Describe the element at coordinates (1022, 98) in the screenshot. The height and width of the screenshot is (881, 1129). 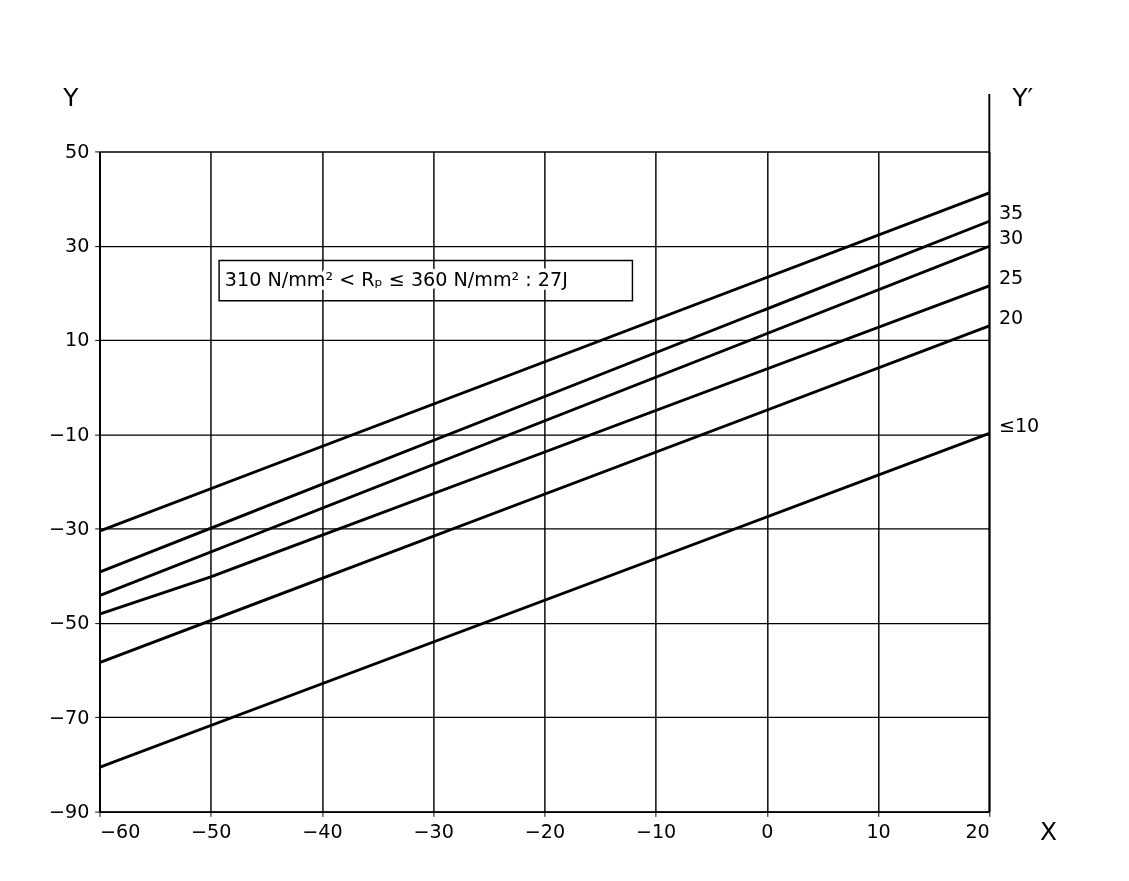
I see `y2-axis-title: Y′` at that location.